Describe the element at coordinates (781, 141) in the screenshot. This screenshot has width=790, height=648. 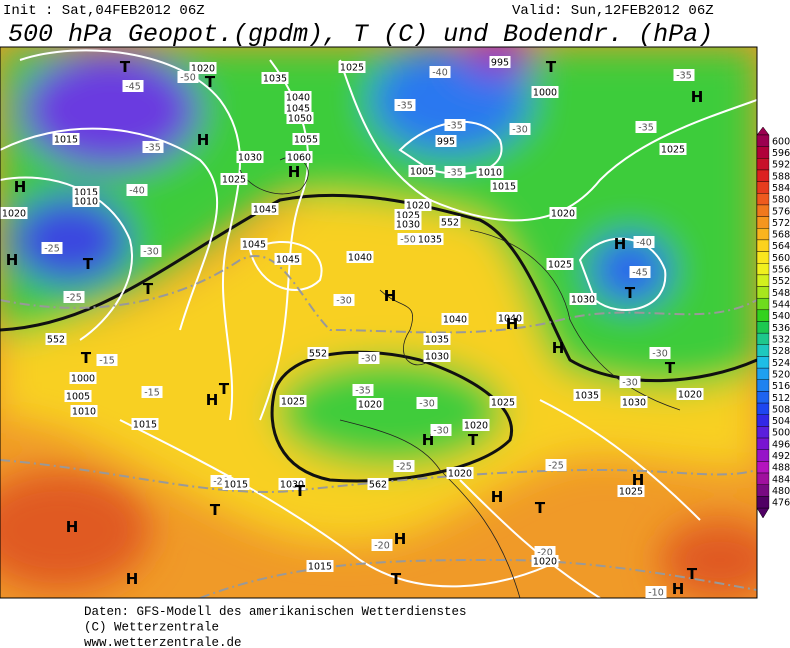
I see `colorbar-label: 600` at that location.